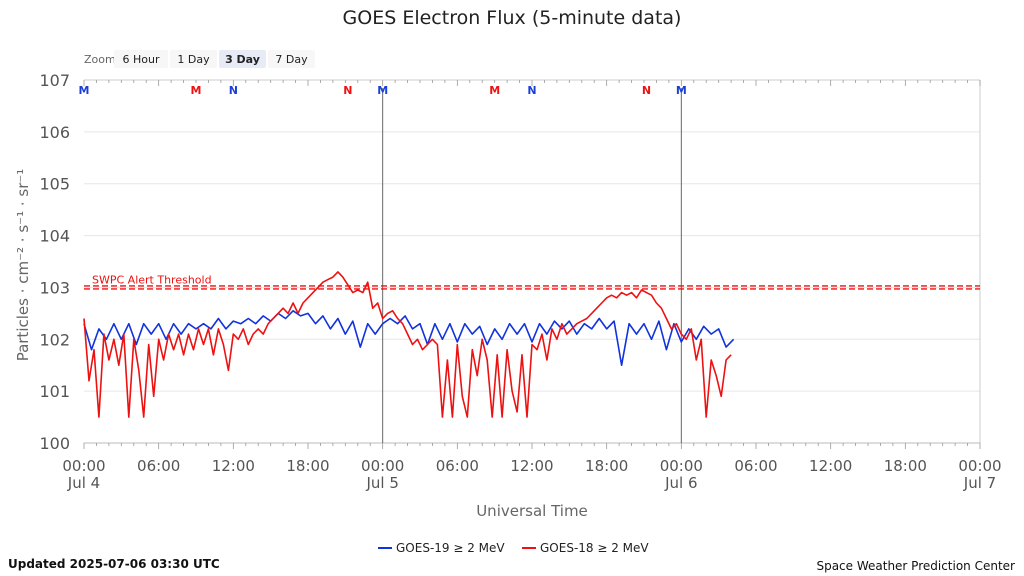 Image resolution: width=1024 pixels, height=576 pixels. I want to click on threshold-label: SWPC Alert Threshold, so click(152, 279).